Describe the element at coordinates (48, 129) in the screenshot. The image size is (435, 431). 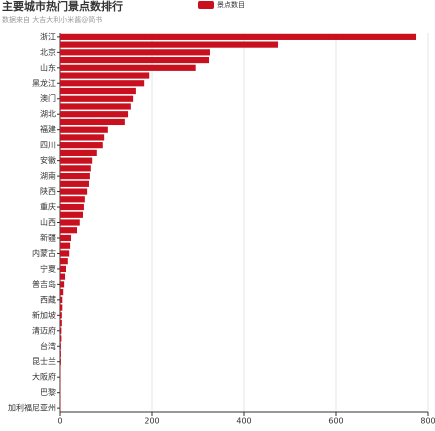
I see `y-tick-label: 福建` at that location.